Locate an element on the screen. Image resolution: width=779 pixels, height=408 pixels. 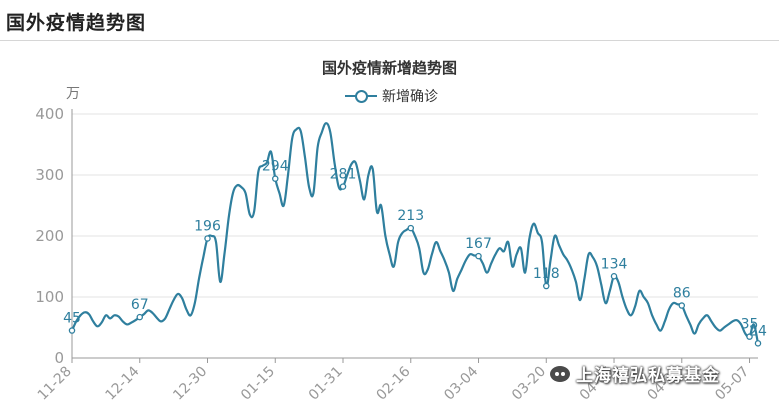
data-label: 45 is located at coordinates (72, 319).